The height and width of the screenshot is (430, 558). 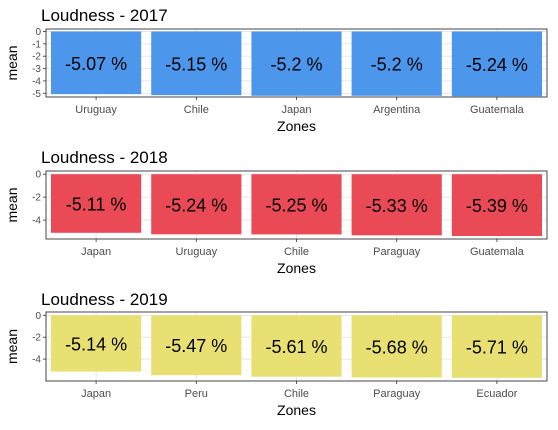 I want to click on bar-ecuador, so click(x=496, y=346).